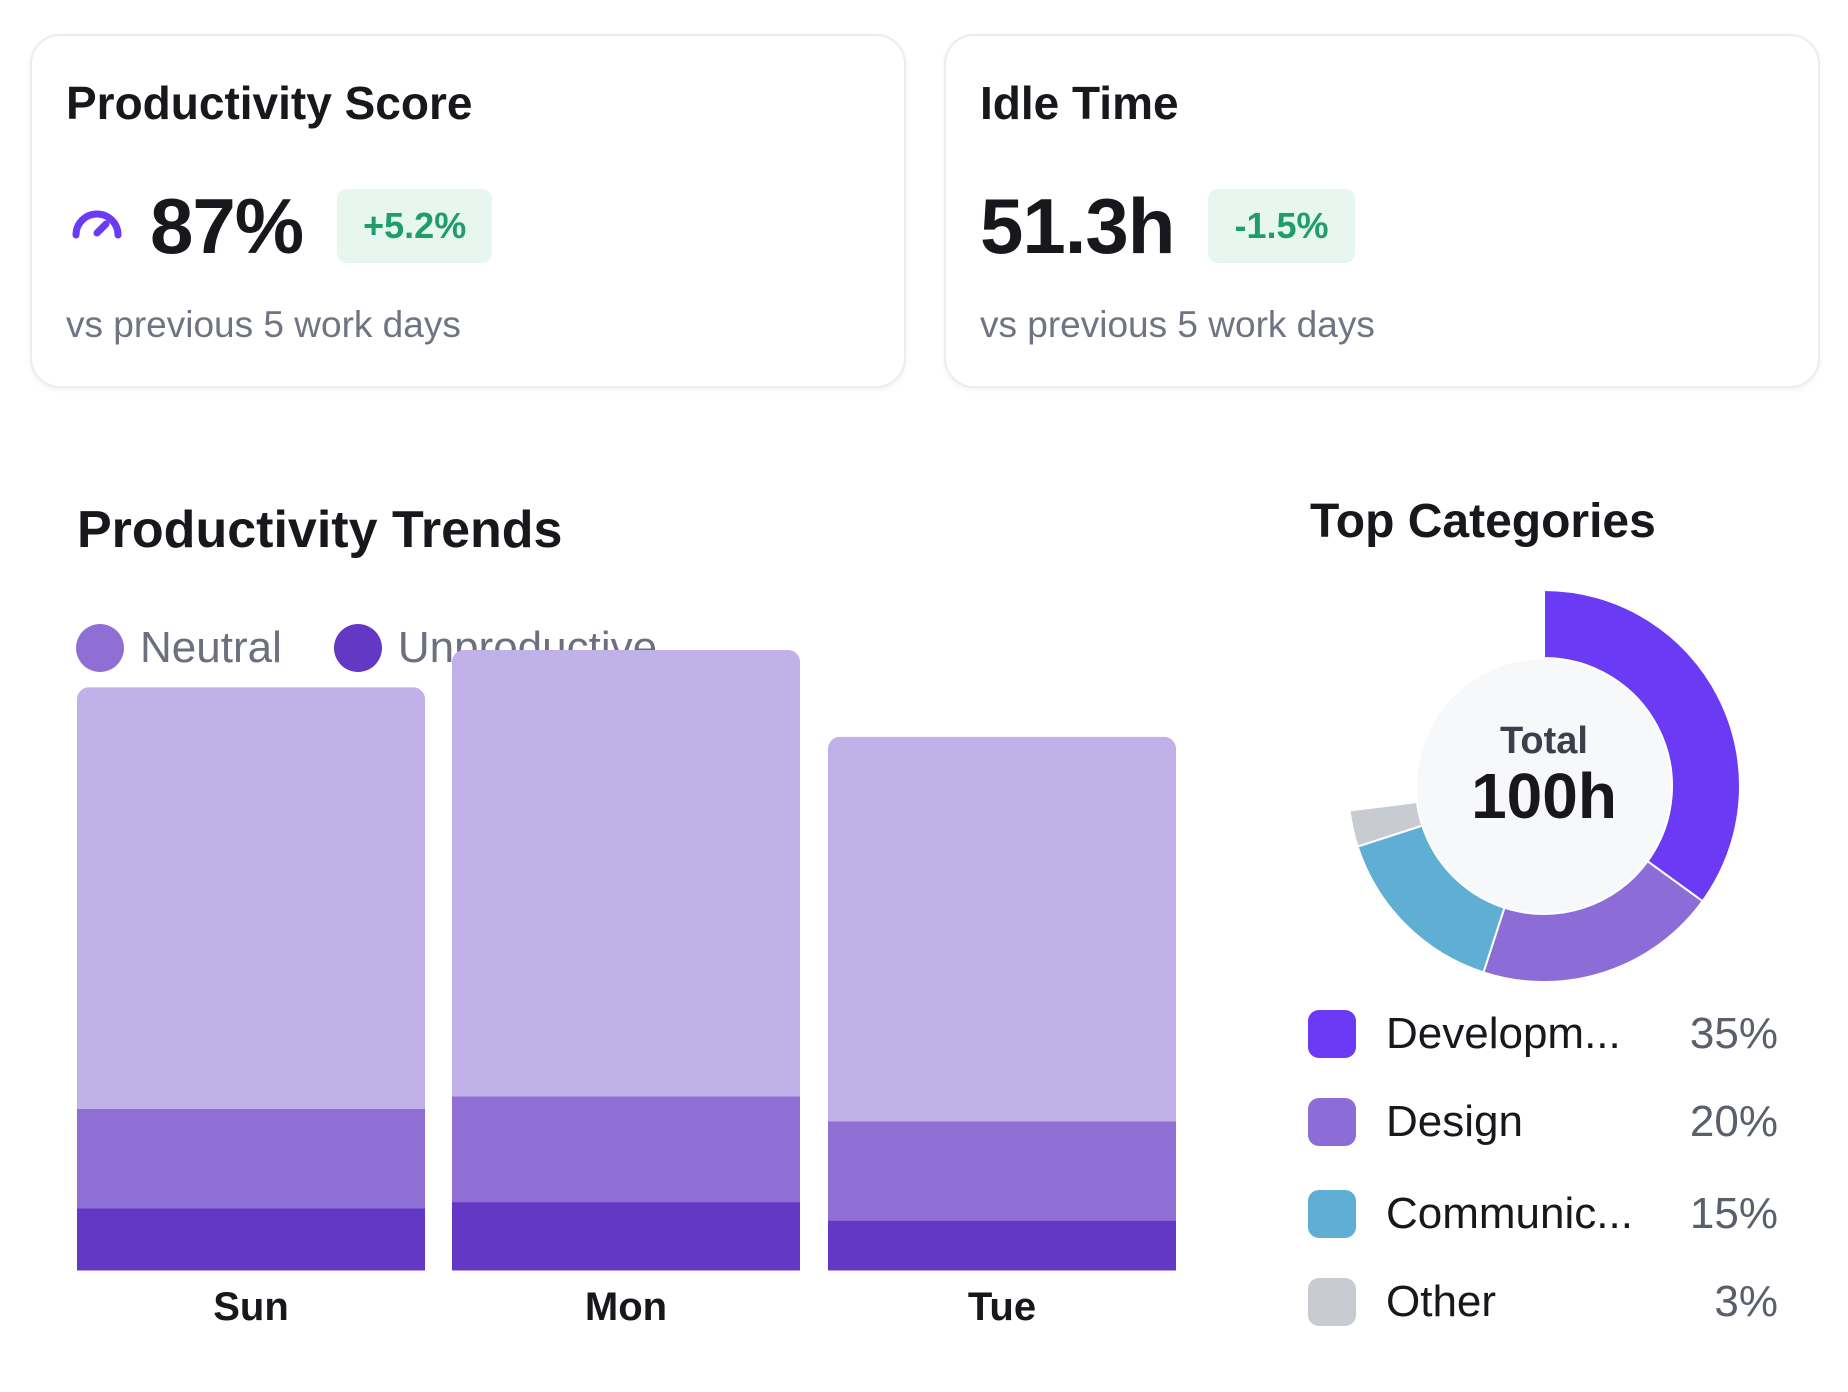 Image resolution: width=1848 pixels, height=1392 pixels. I want to click on productivity-score-row: 87% +5.2%, so click(279, 226).